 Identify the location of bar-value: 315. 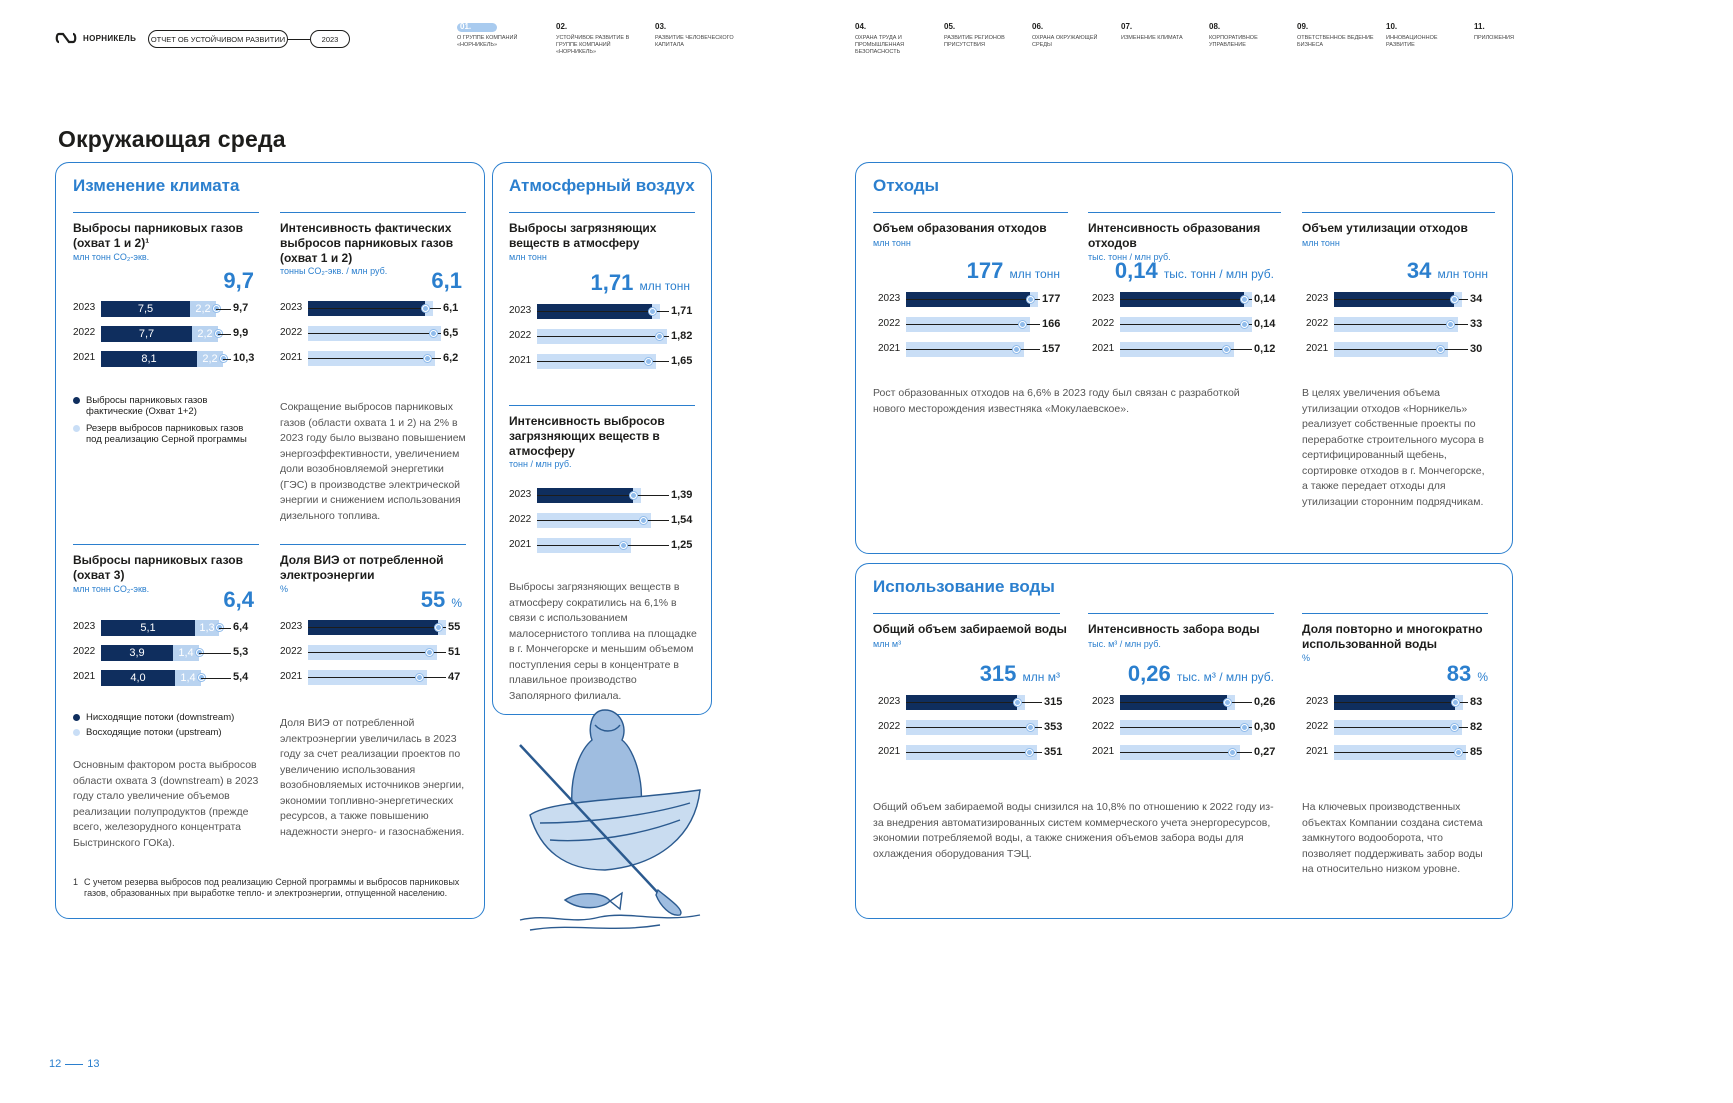
(1053, 702).